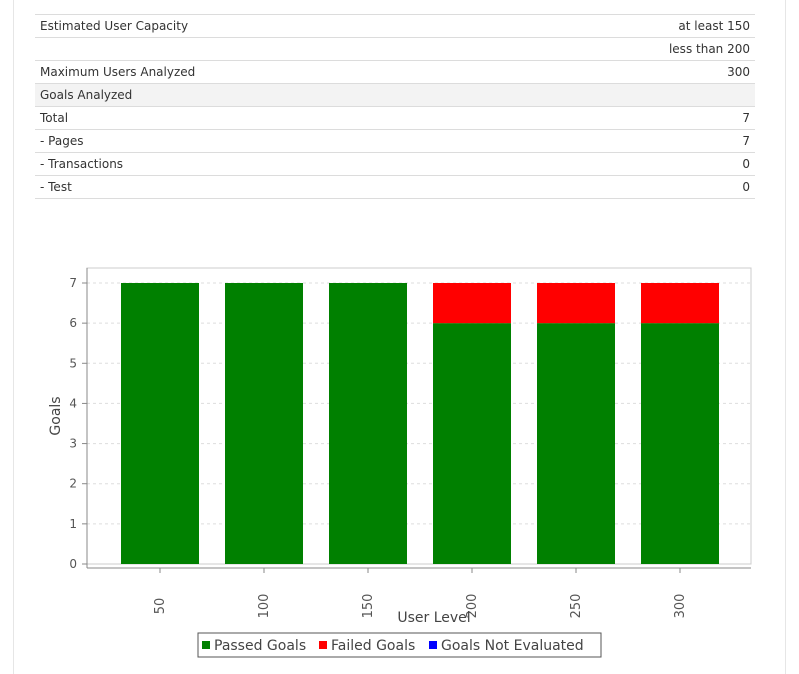  I want to click on row-value: at least 150, so click(627, 26).